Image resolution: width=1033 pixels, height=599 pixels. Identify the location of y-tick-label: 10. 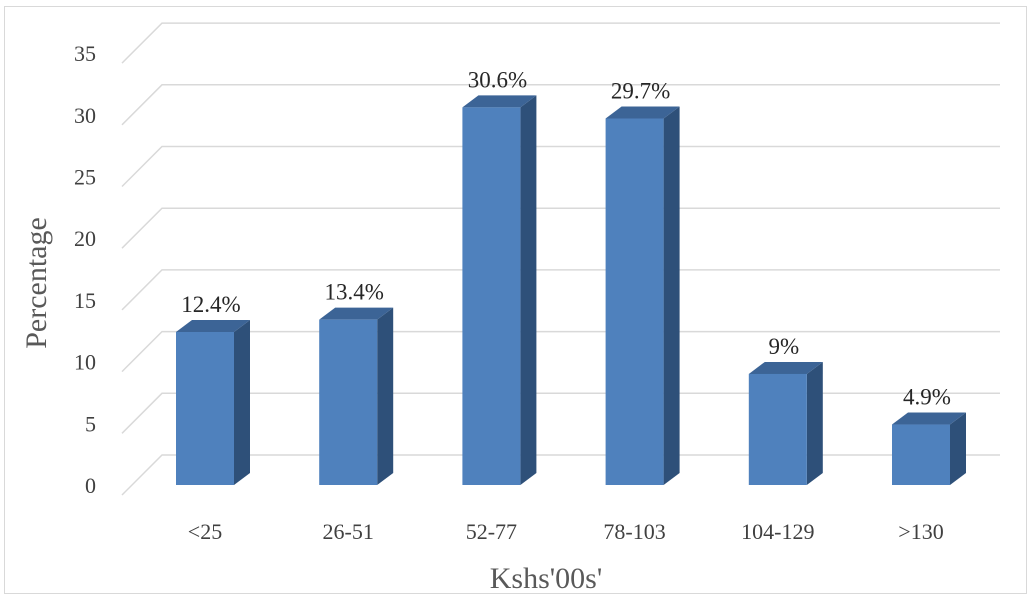
(85, 362).